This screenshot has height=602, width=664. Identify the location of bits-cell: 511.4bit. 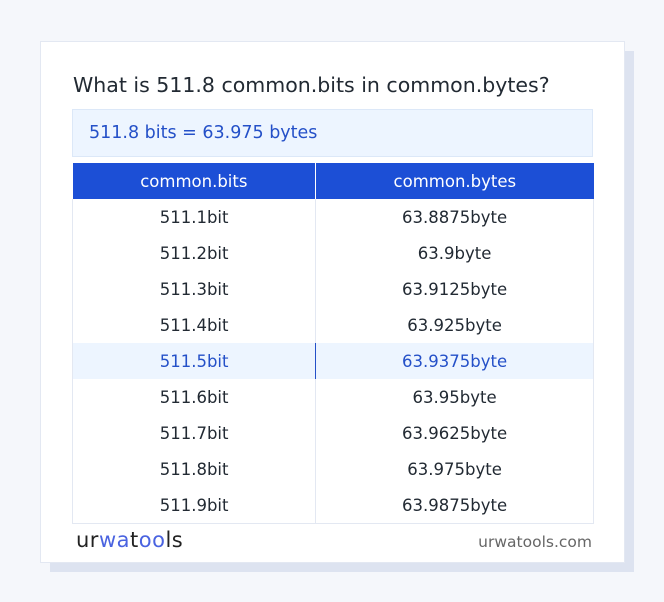
(194, 325).